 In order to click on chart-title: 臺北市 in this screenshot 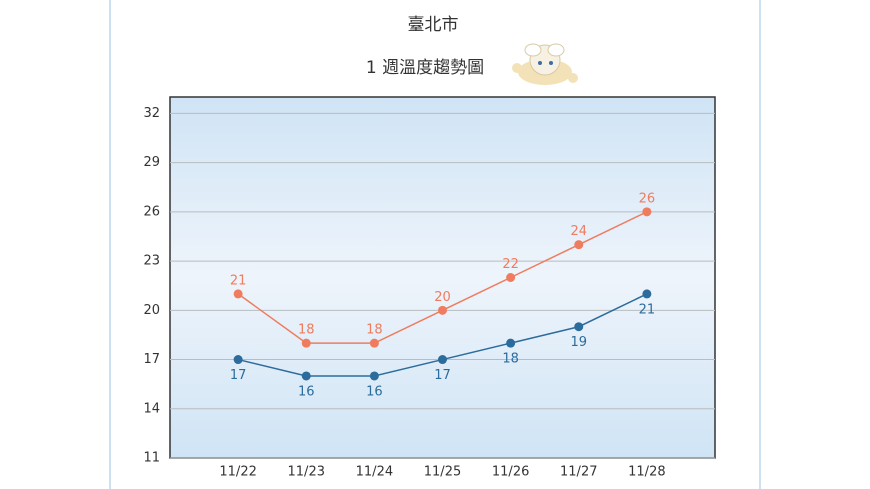, I will do `click(433, 25)`.